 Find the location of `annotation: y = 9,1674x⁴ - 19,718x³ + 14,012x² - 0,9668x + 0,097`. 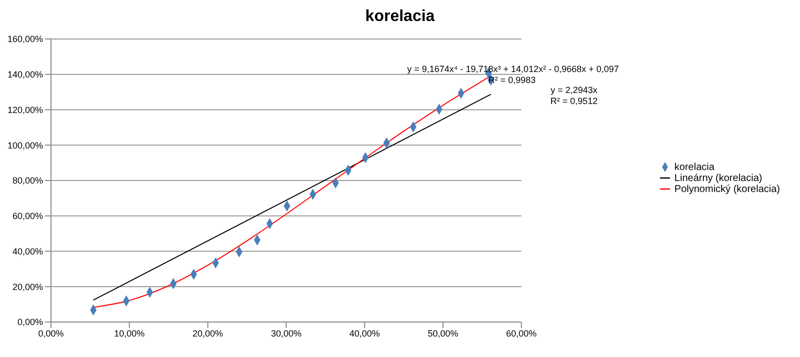

annotation: y = 9,1674x⁴ - 19,718x³ + 14,012x² - 0,9668x + 0,097 is located at coordinates (513, 69).